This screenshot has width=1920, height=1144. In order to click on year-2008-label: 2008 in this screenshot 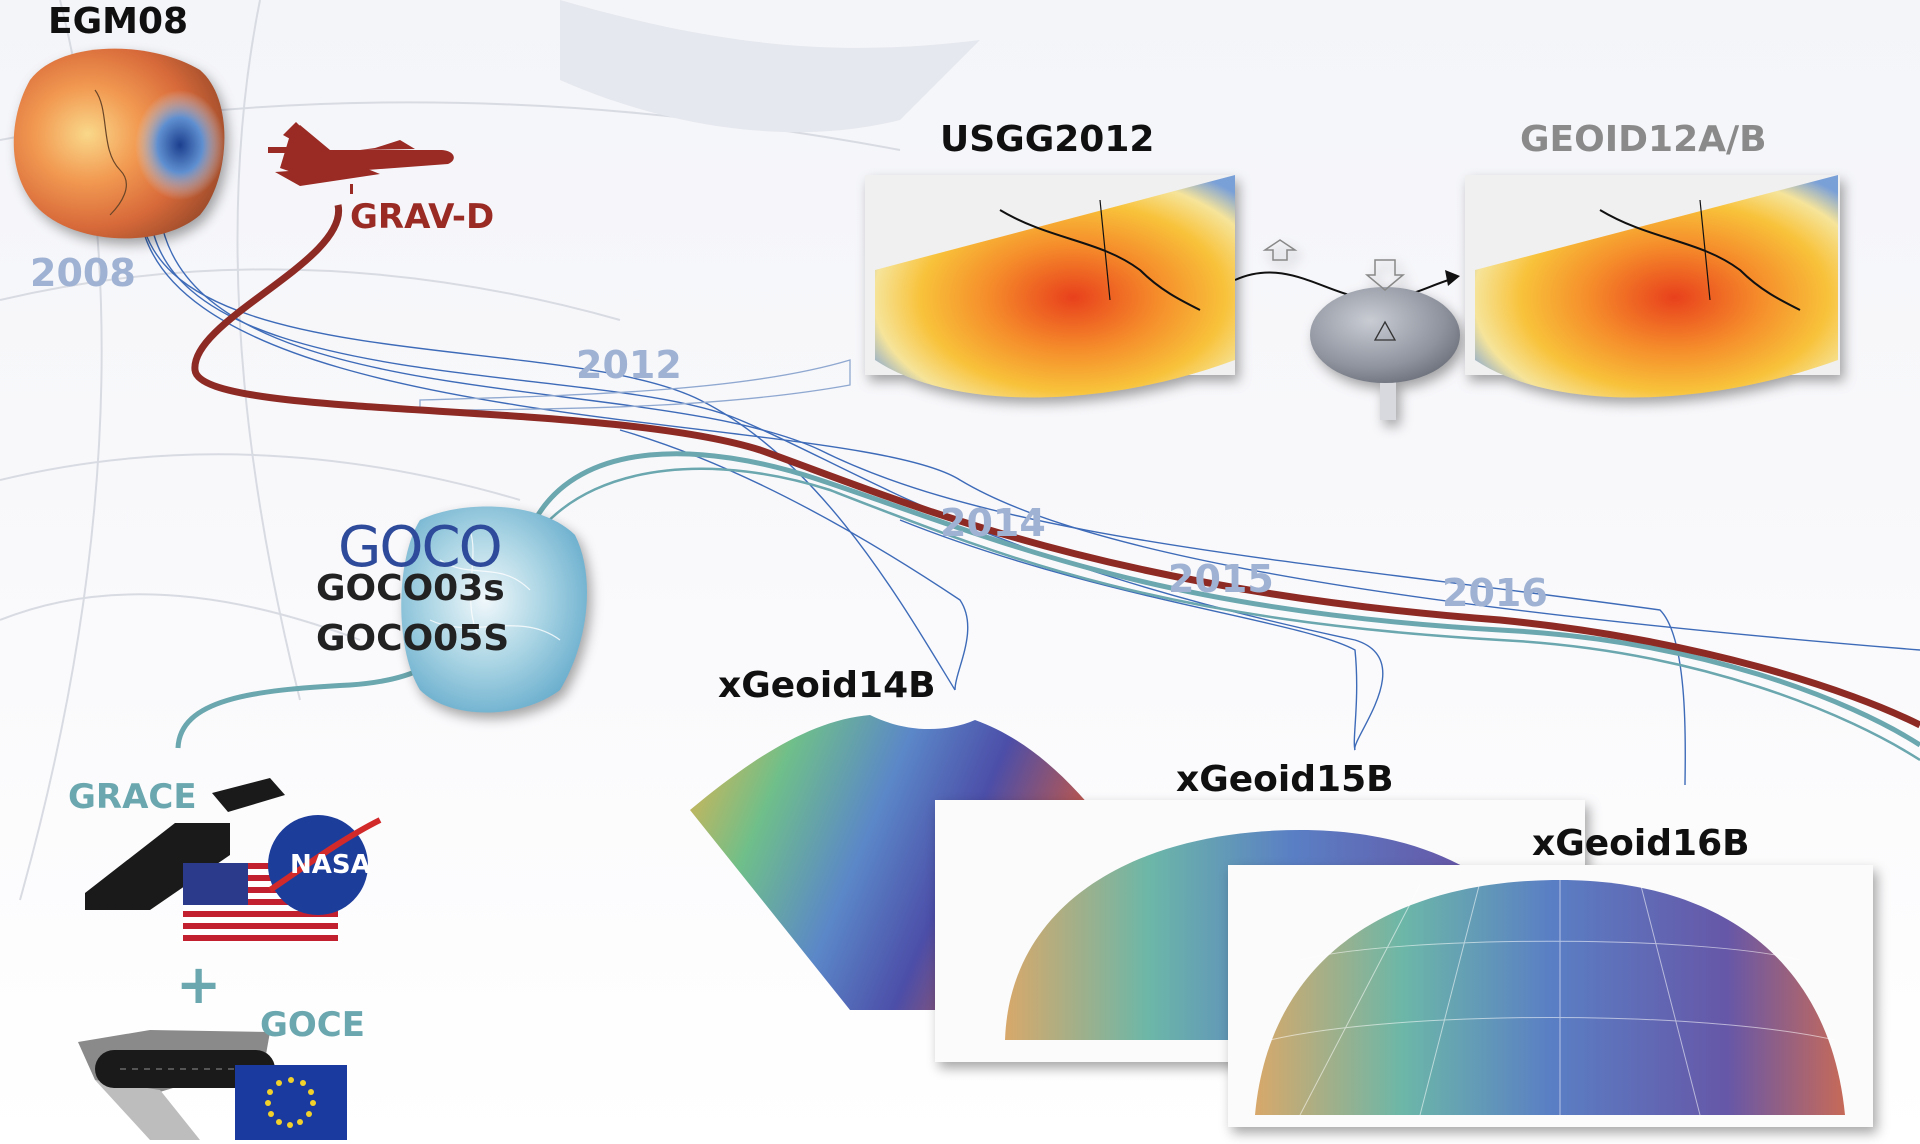, I will do `click(83, 273)`.